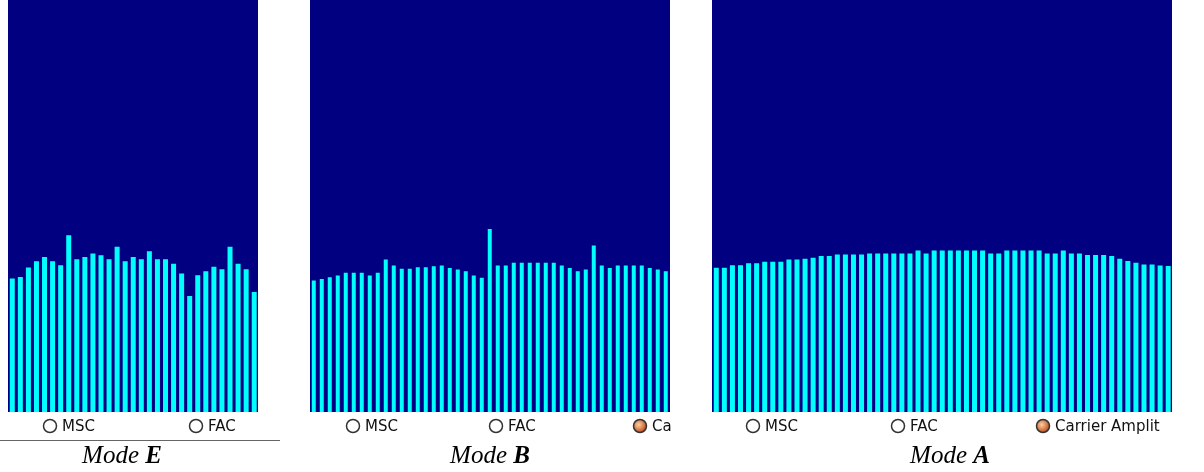 Image resolution: width=1204 pixels, height=472 pixels. What do you see at coordinates (949, 455) in the screenshot?
I see `text: Mode A` at bounding box center [949, 455].